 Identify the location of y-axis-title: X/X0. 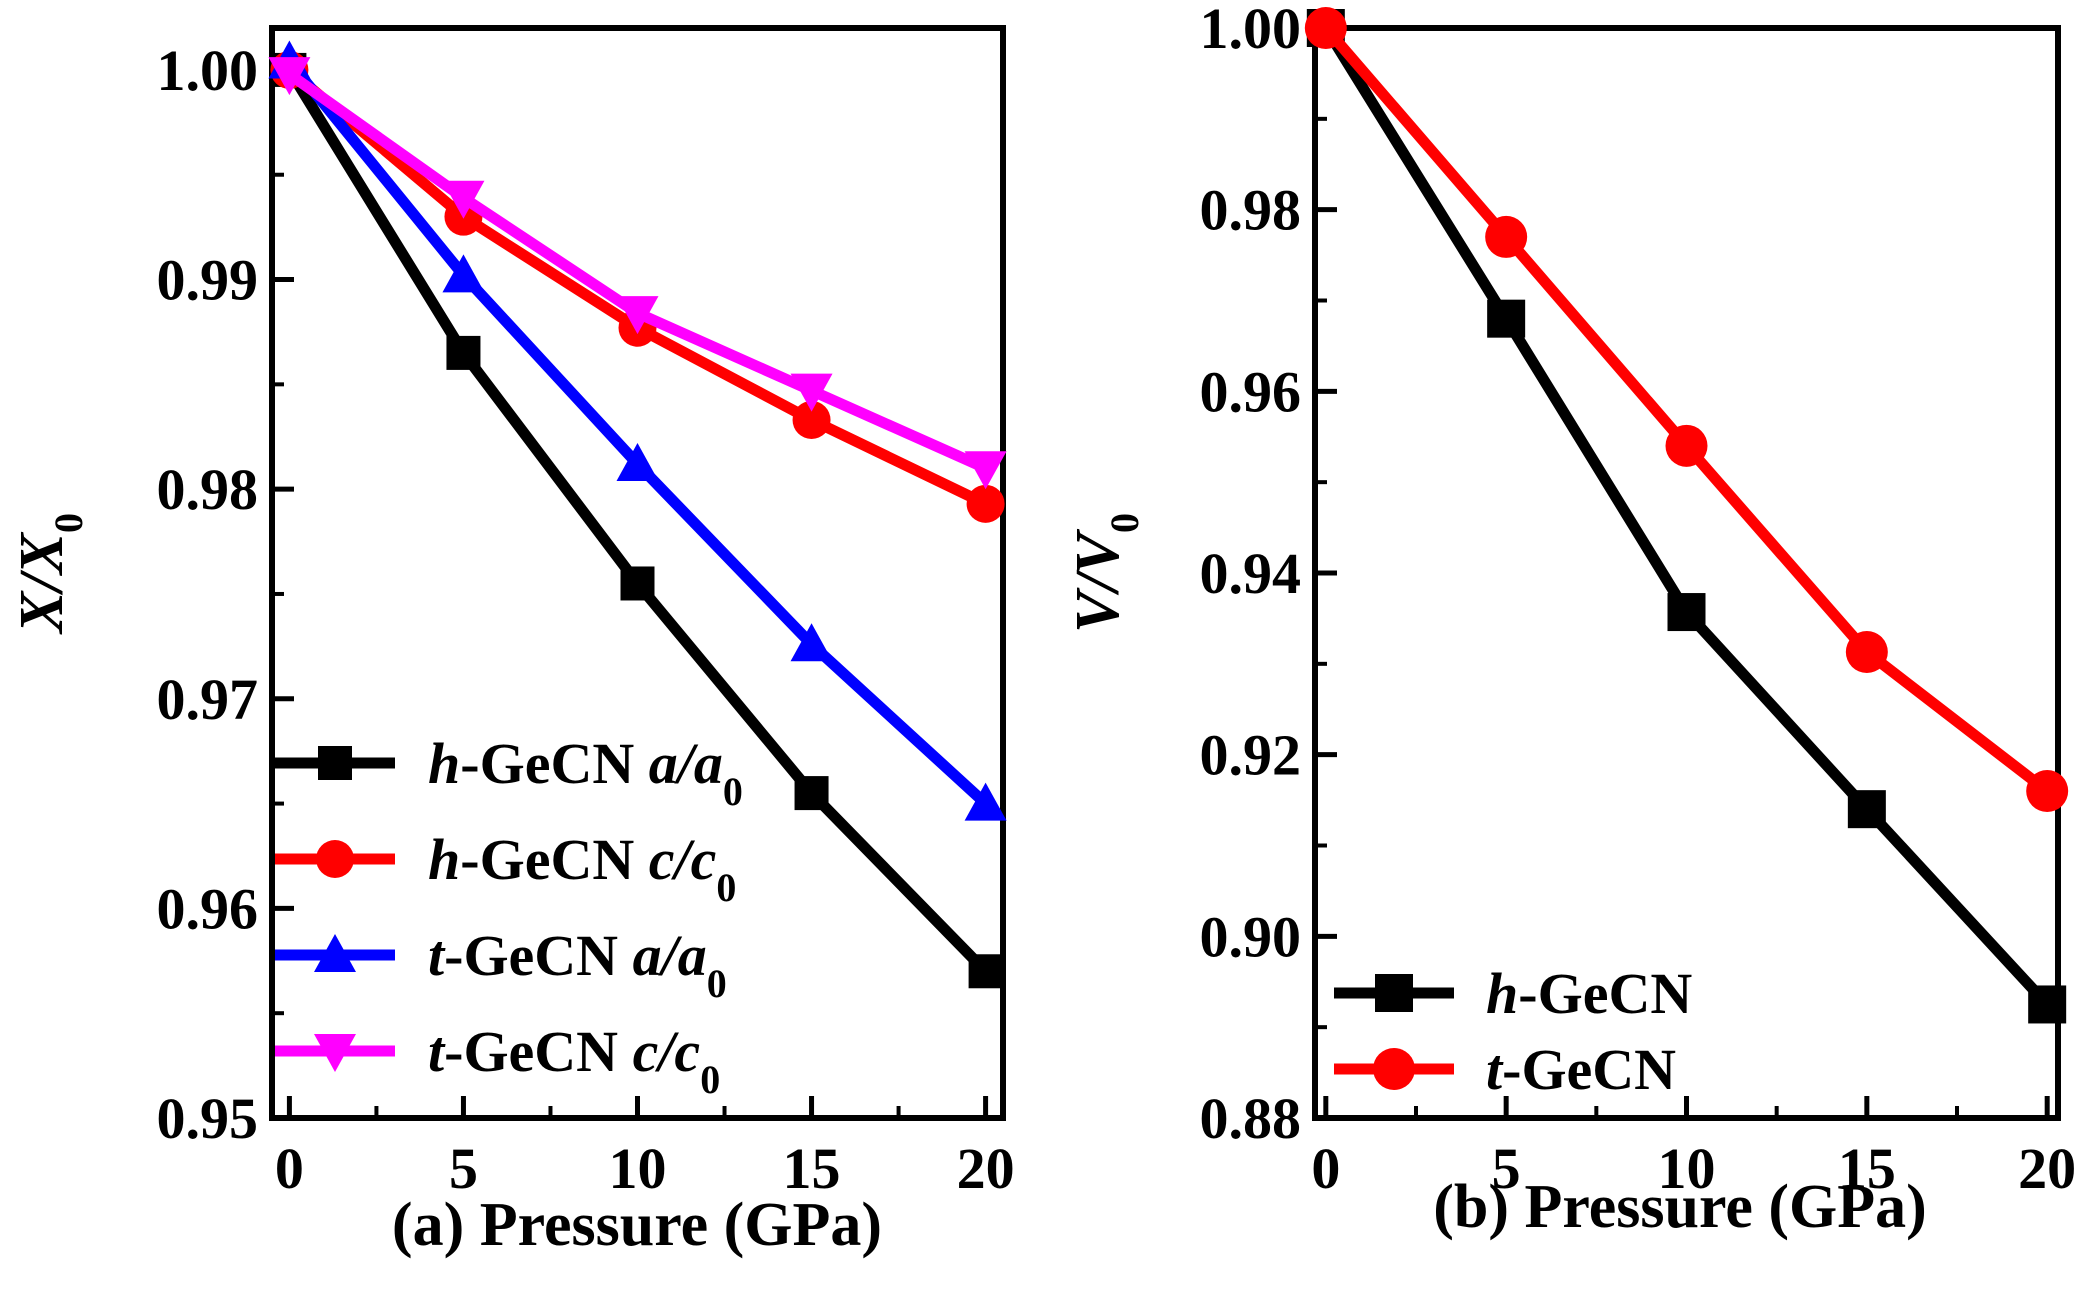
(49, 574).